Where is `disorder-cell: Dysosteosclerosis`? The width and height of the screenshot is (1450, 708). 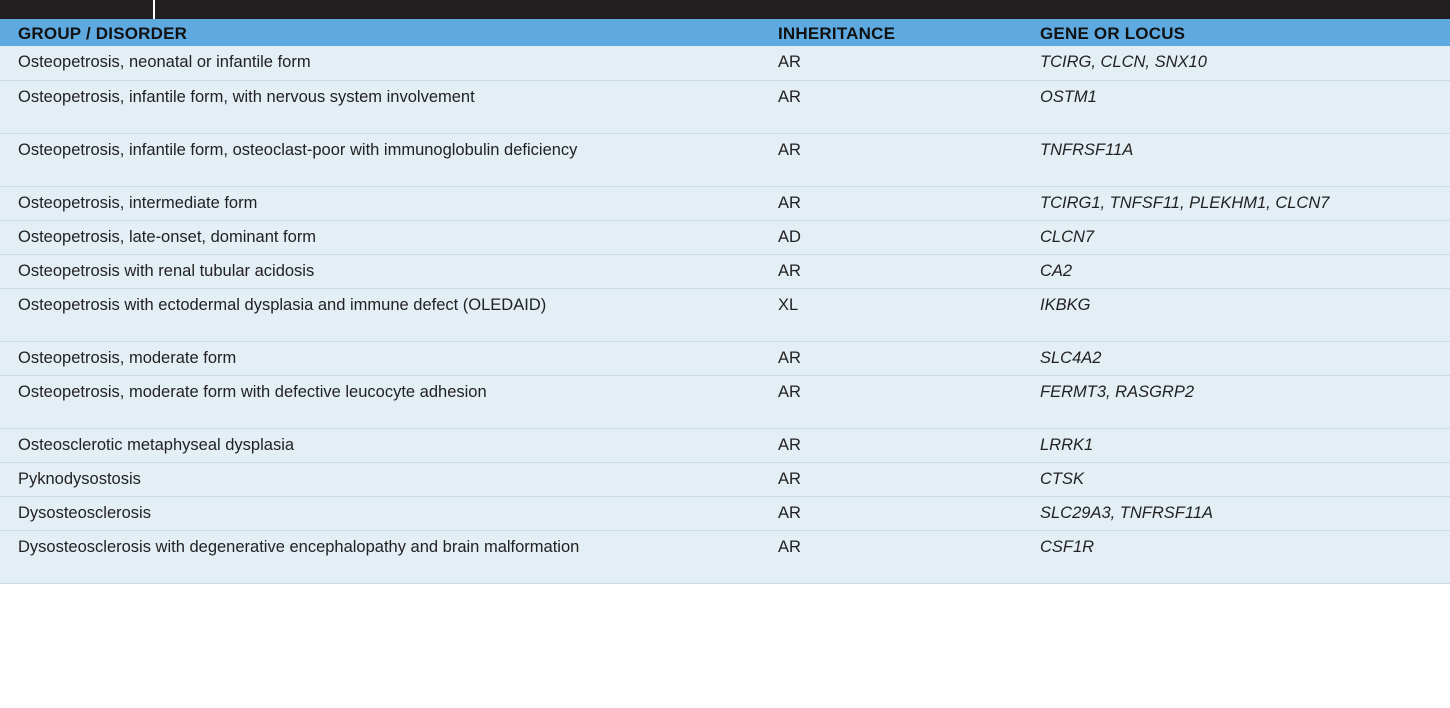
disorder-cell: Dysosteosclerosis is located at coordinates (84, 512).